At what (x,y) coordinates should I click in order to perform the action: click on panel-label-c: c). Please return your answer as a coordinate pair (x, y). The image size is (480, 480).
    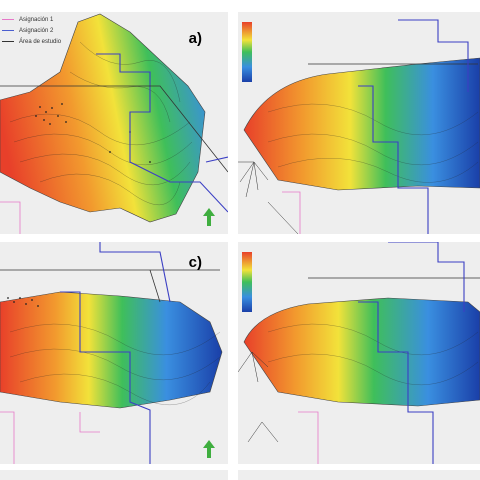
    Looking at the image, I should click on (195, 262).